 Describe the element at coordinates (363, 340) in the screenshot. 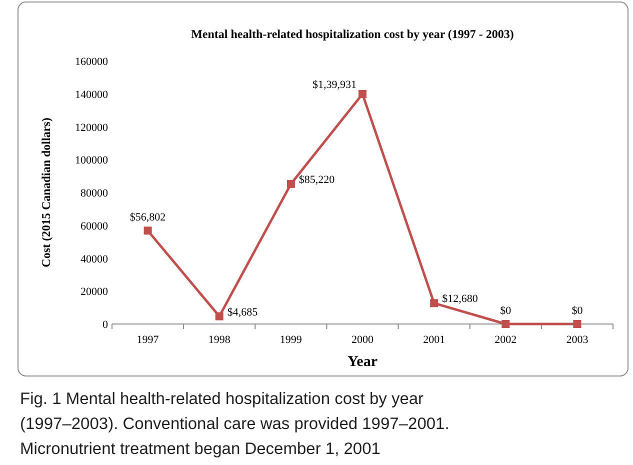

I see `x-tick-label: 2000` at that location.